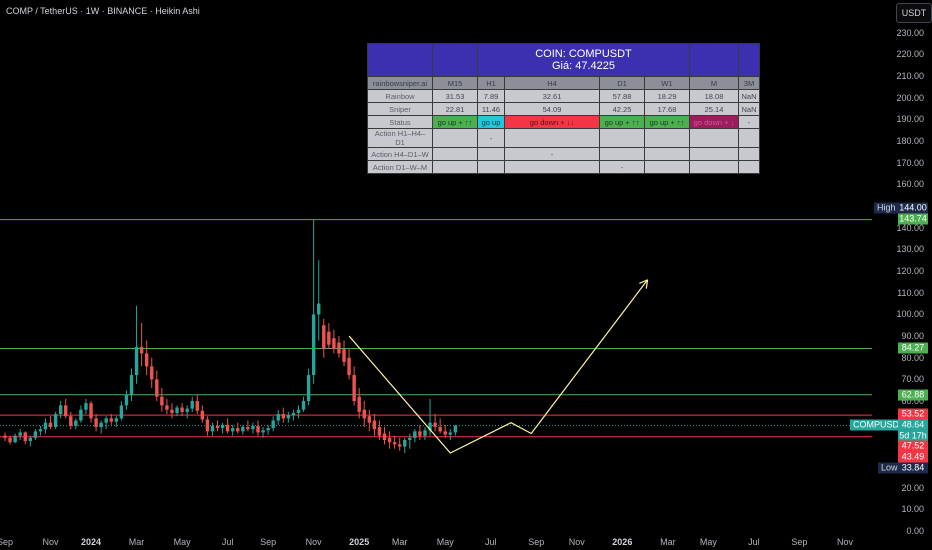 This screenshot has height=550, width=932. Describe the element at coordinates (400, 122) in the screenshot. I see `row-label: Status` at that location.